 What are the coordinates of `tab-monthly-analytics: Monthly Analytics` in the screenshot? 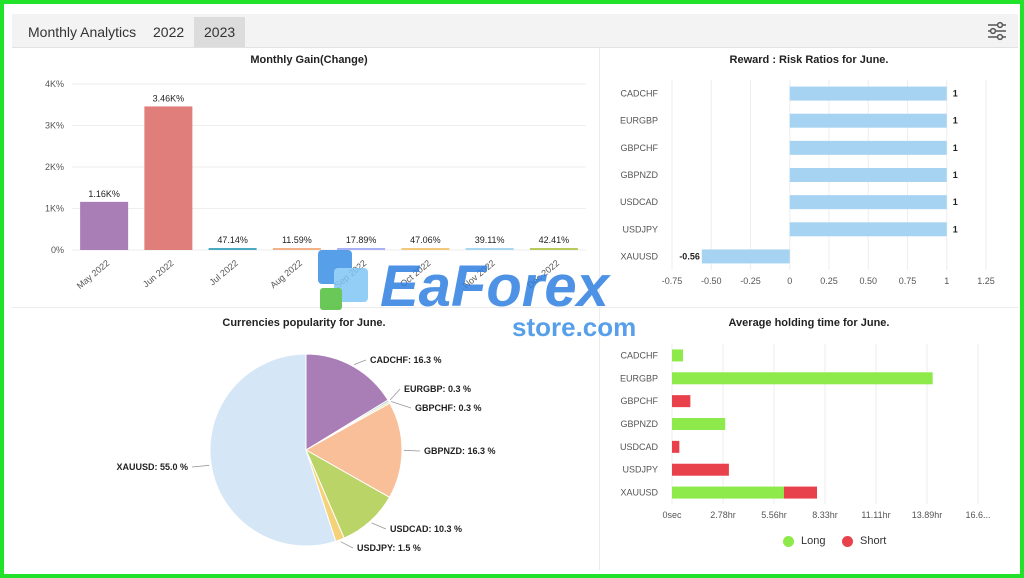 It's located at (82, 32).